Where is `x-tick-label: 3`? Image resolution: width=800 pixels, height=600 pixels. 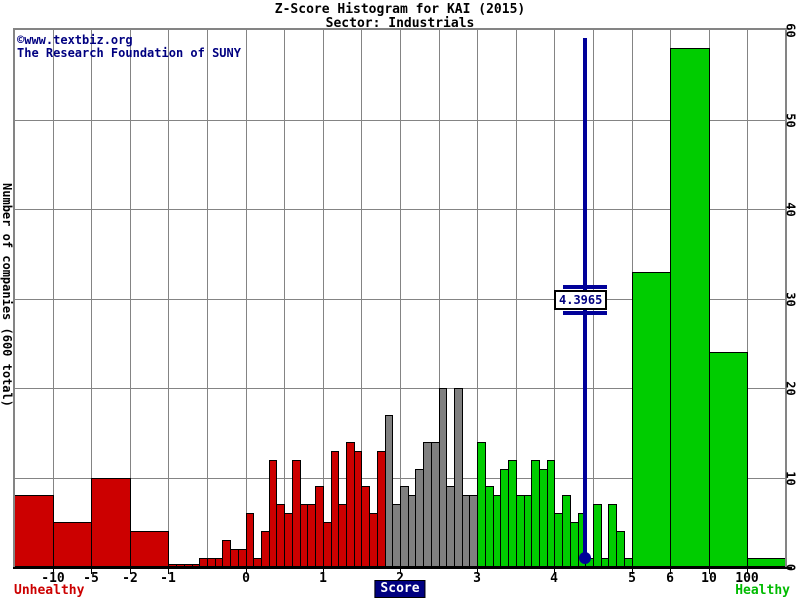 x-tick-label: 3 is located at coordinates (477, 578).